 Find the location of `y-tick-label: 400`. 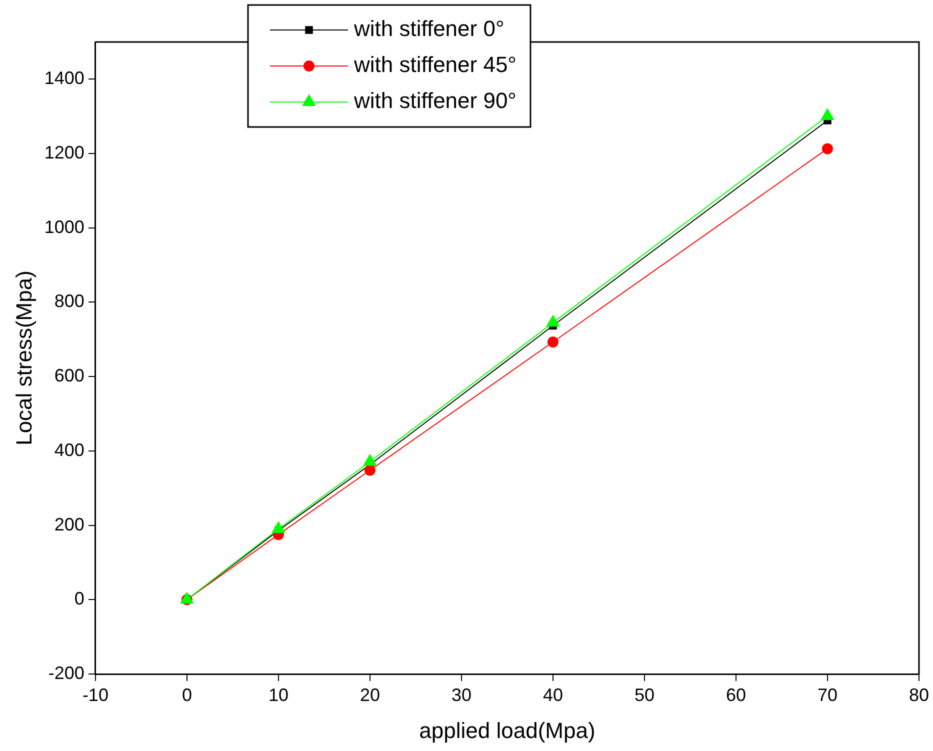

y-tick-label: 400 is located at coordinates (69, 450).